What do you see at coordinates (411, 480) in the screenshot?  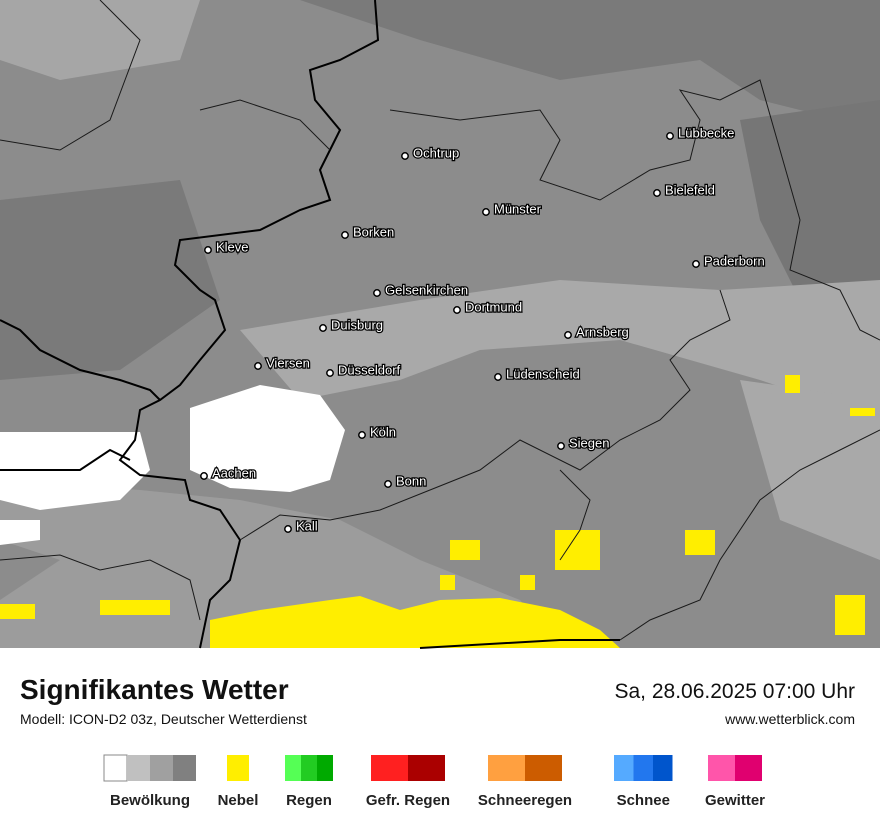 I see `city-label: Bonn` at bounding box center [411, 480].